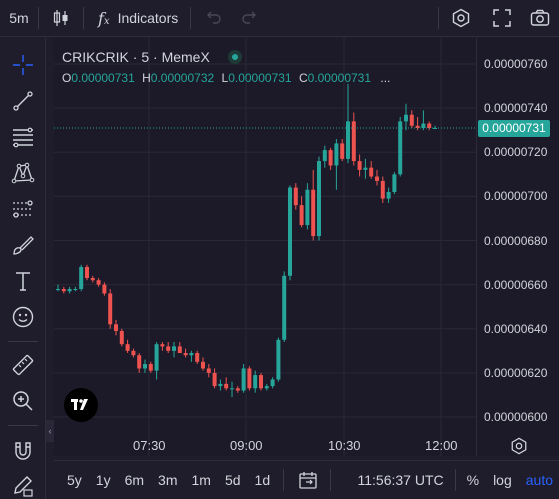  Describe the element at coordinates (400, 480) in the screenshot. I see `utc-clock: 11:56:37 UTC` at that location.